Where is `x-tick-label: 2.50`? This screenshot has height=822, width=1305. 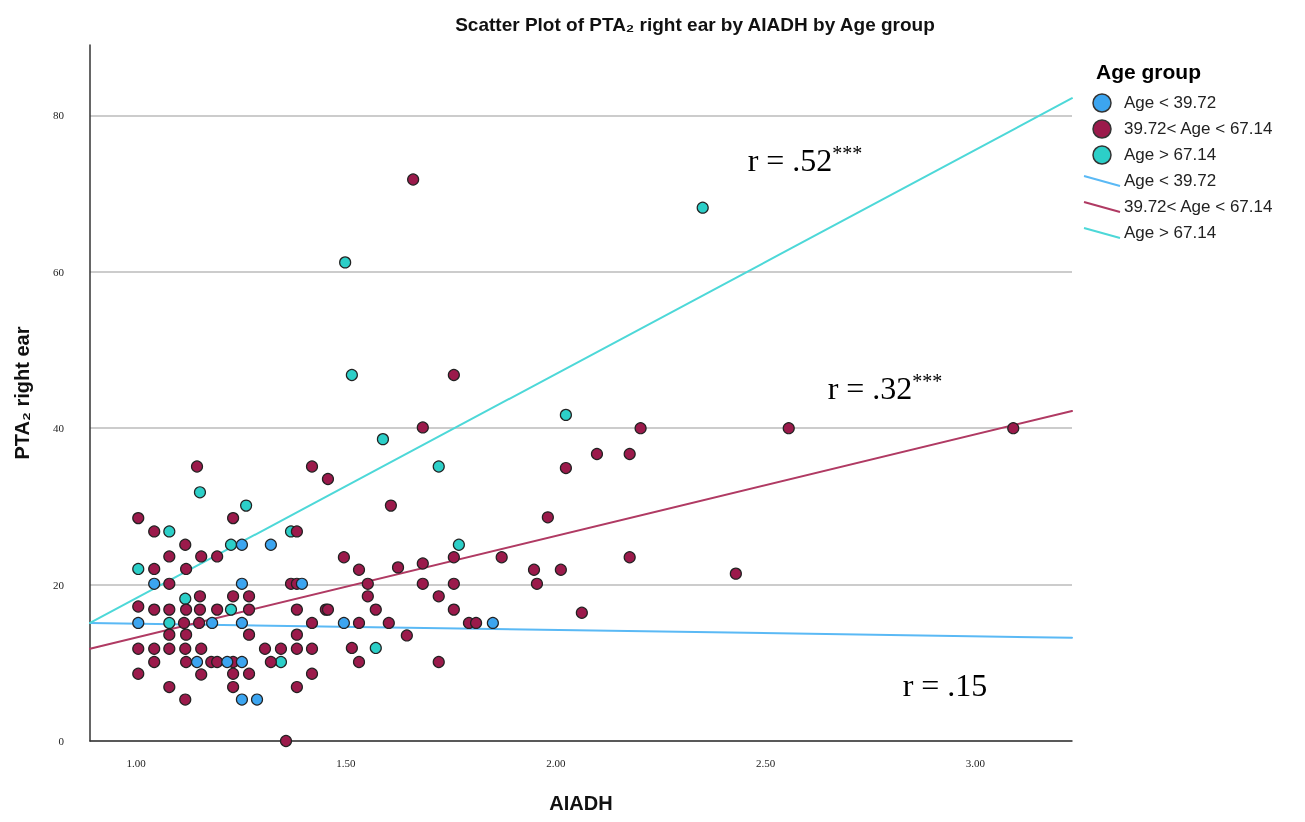 x-tick-label: 2.50 is located at coordinates (766, 762).